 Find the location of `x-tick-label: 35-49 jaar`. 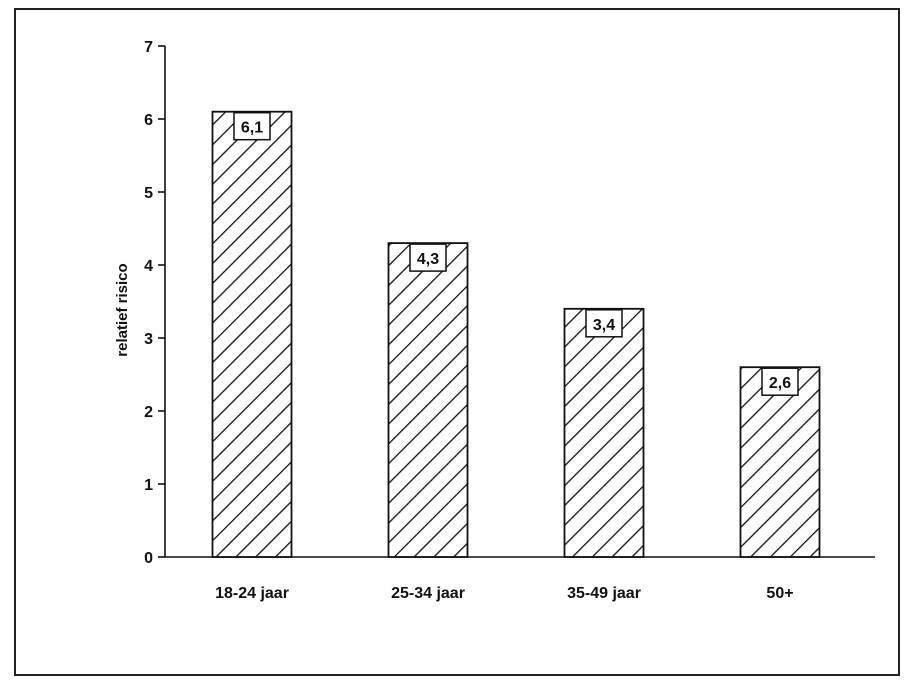

x-tick-label: 35-49 jaar is located at coordinates (604, 593).